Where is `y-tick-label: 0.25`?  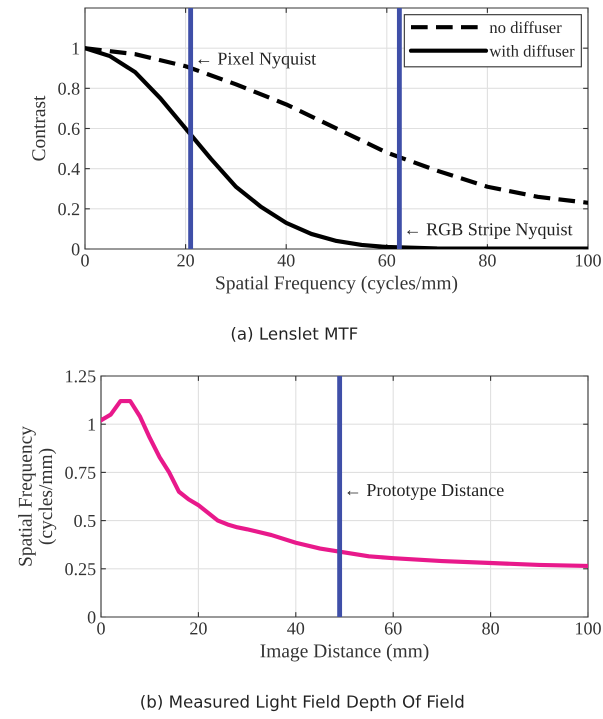
y-tick-label: 0.25 is located at coordinates (80, 569).